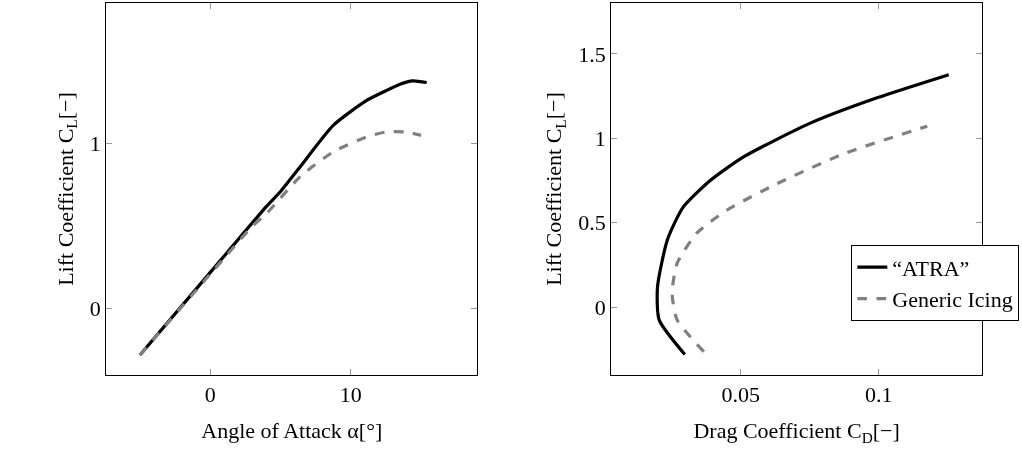 This screenshot has width=1022, height=461. What do you see at coordinates (952, 300) in the screenshot?
I see `legend-label: Generic Icing` at bounding box center [952, 300].